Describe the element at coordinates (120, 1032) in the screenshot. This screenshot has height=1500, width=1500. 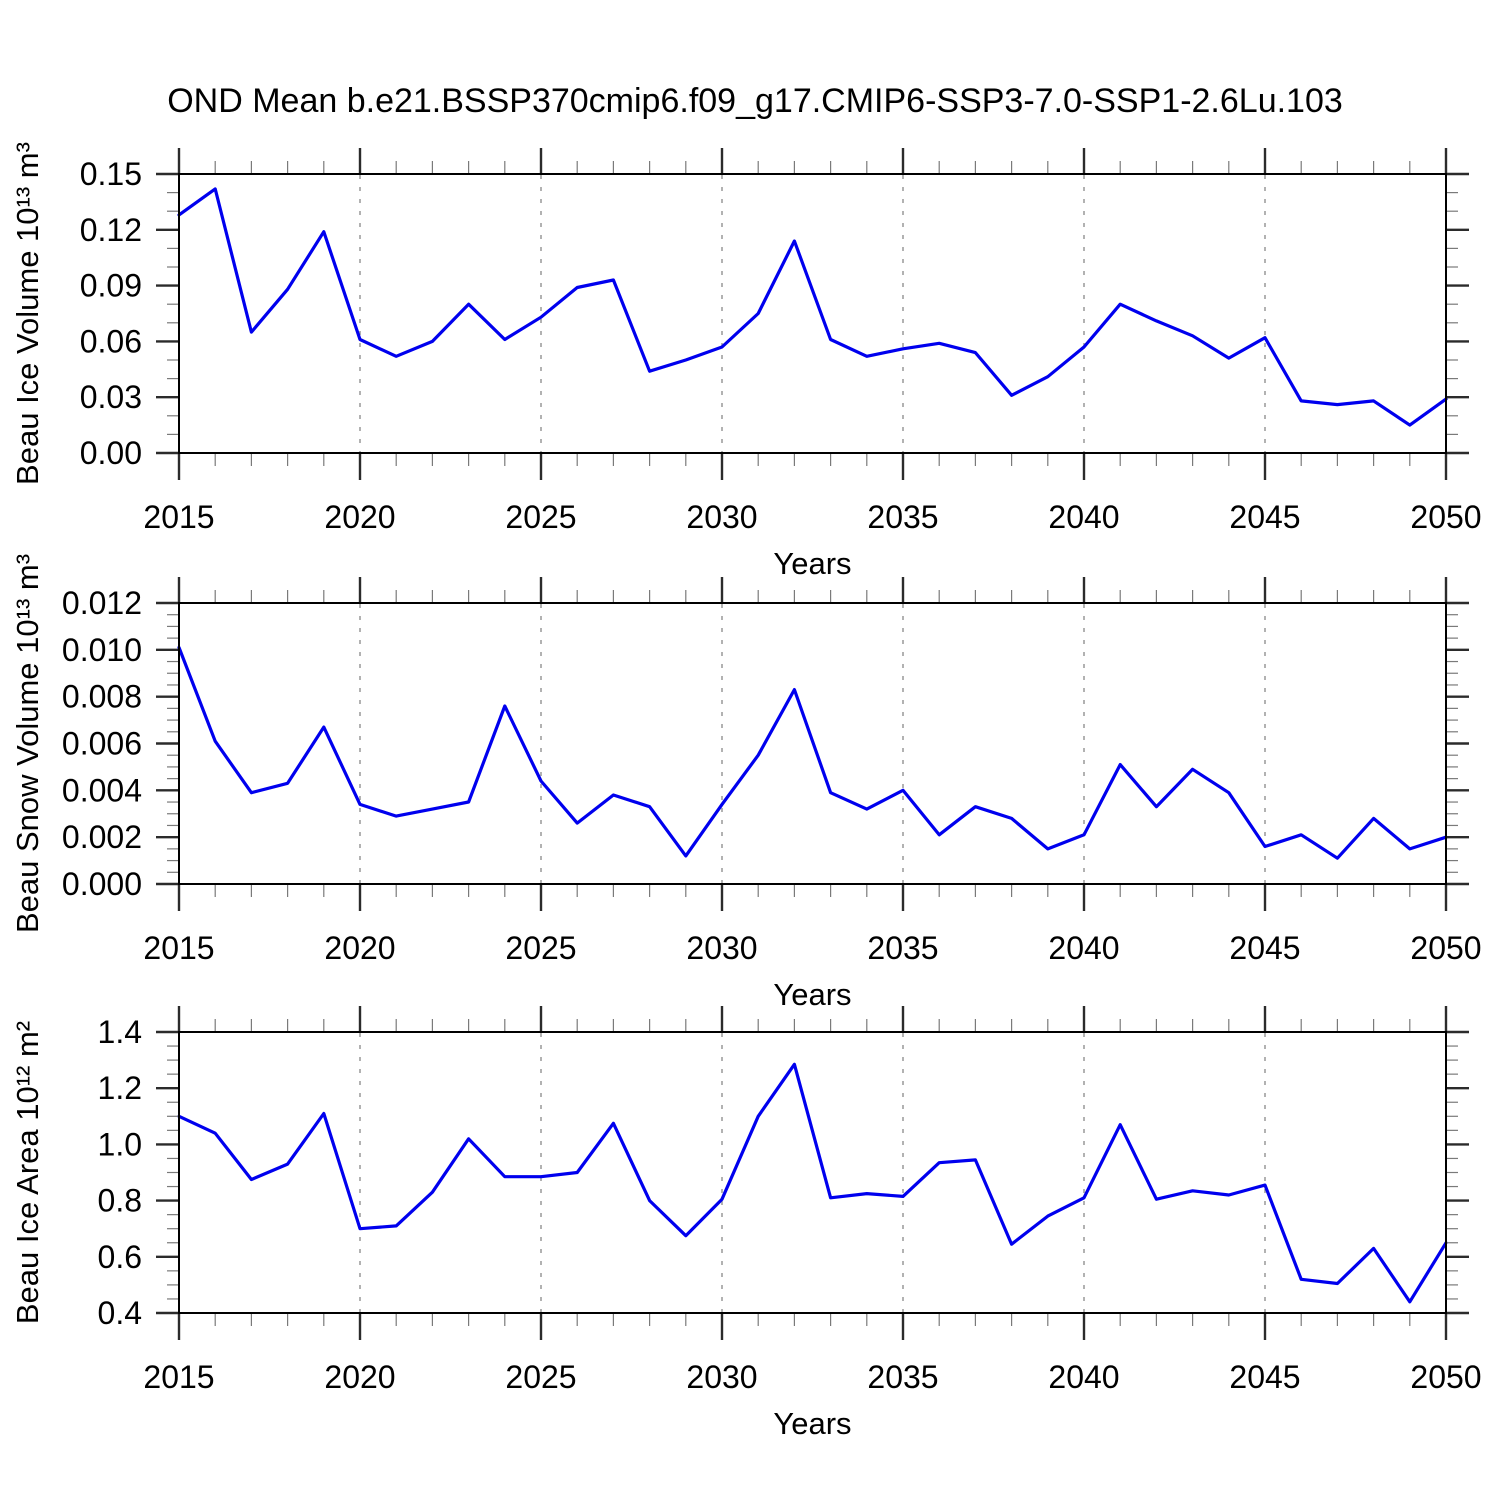
I see `y-tick-label: 1.4` at that location.